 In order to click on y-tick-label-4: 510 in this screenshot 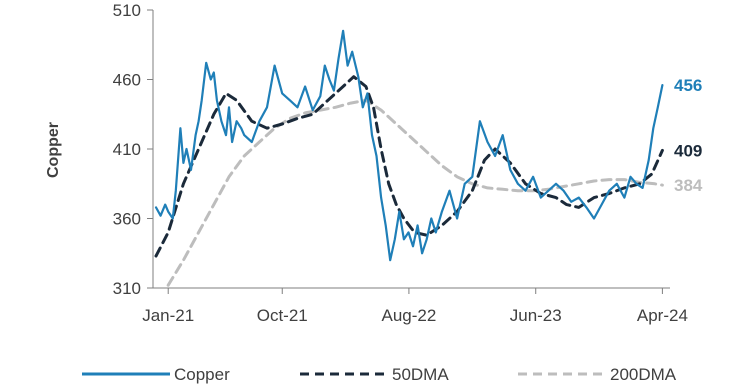, I will do `click(127, 10)`.